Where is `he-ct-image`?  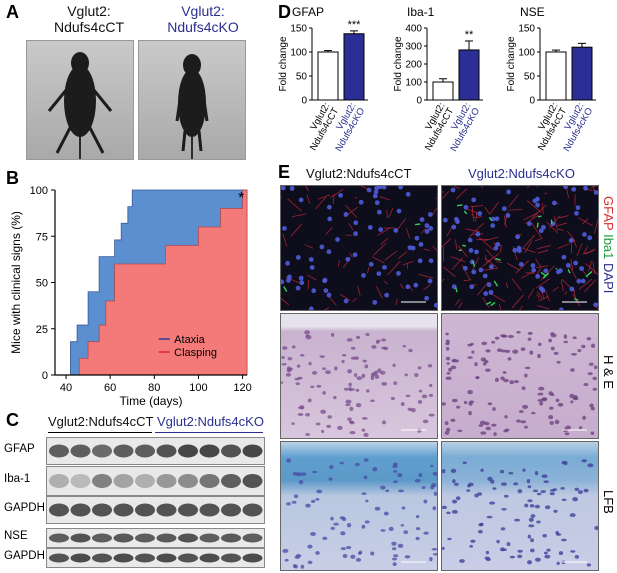 he-ct-image is located at coordinates (359, 376).